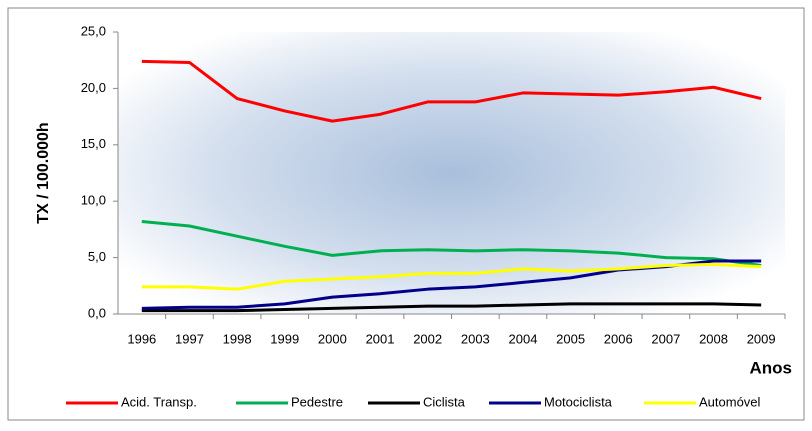 The image size is (812, 431). Describe the element at coordinates (141, 338) in the screenshot. I see `x-tick-label: 1996` at that location.